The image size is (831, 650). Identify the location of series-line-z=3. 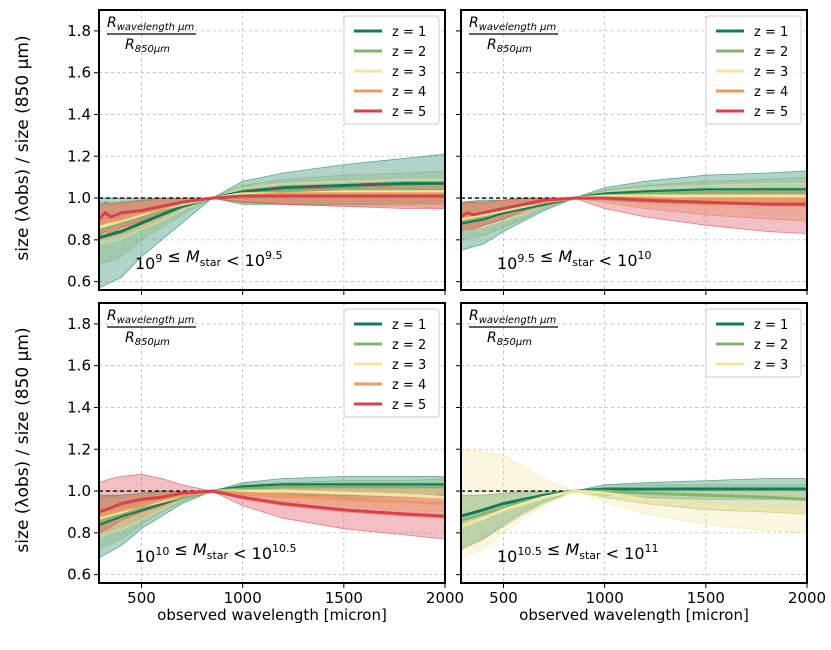
(634, 509).